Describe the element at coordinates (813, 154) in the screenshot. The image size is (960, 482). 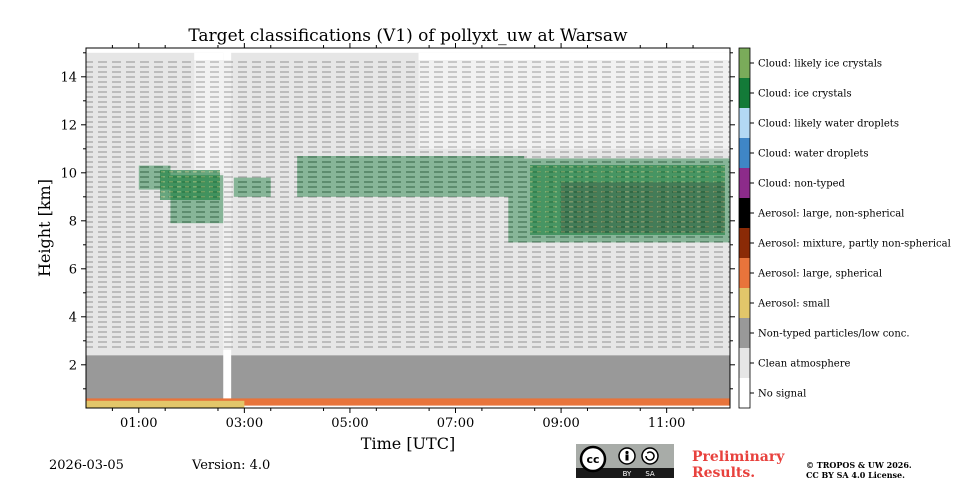
I see `legend-label: Cloud: water droplets` at that location.